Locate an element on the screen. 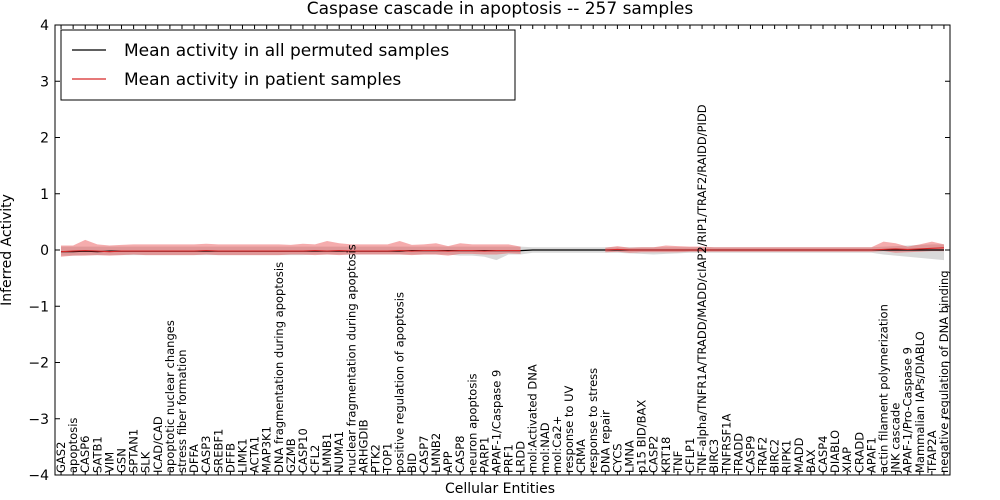 The image size is (1000, 500). entity-label: DFFA is located at coordinates (194, 458).